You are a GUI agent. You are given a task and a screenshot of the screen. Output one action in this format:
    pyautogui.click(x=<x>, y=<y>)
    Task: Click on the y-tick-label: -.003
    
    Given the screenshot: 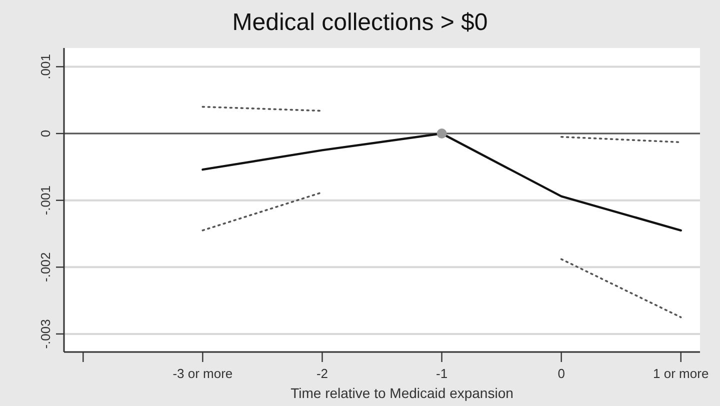 What is the action you would take?
    pyautogui.click(x=45, y=334)
    